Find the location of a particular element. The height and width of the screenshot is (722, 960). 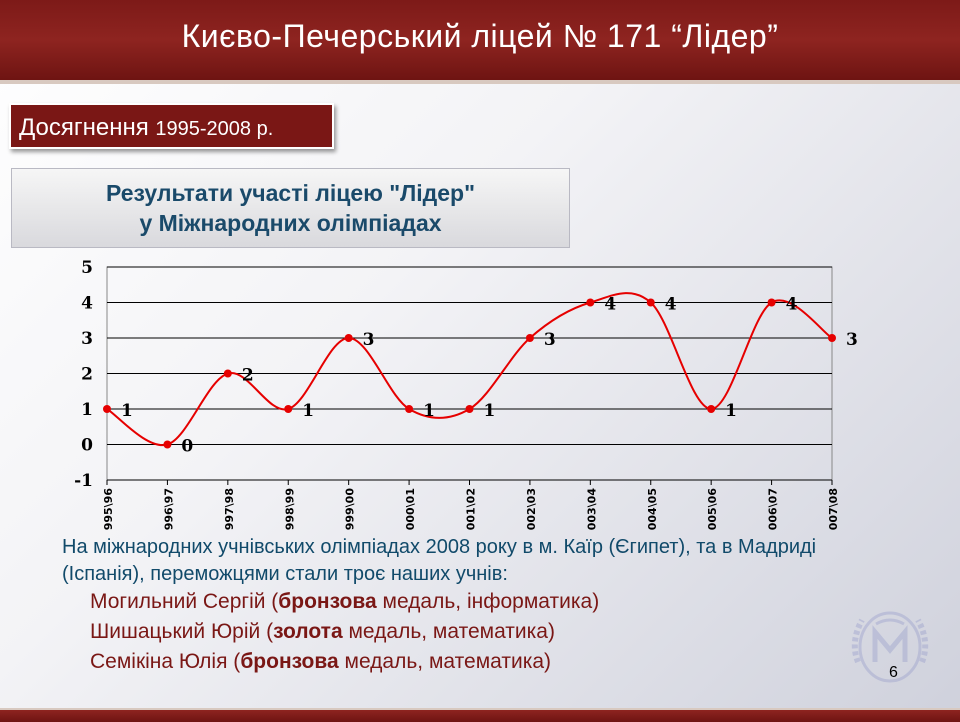

winner-3-medal: бронзова is located at coordinates (289, 661).